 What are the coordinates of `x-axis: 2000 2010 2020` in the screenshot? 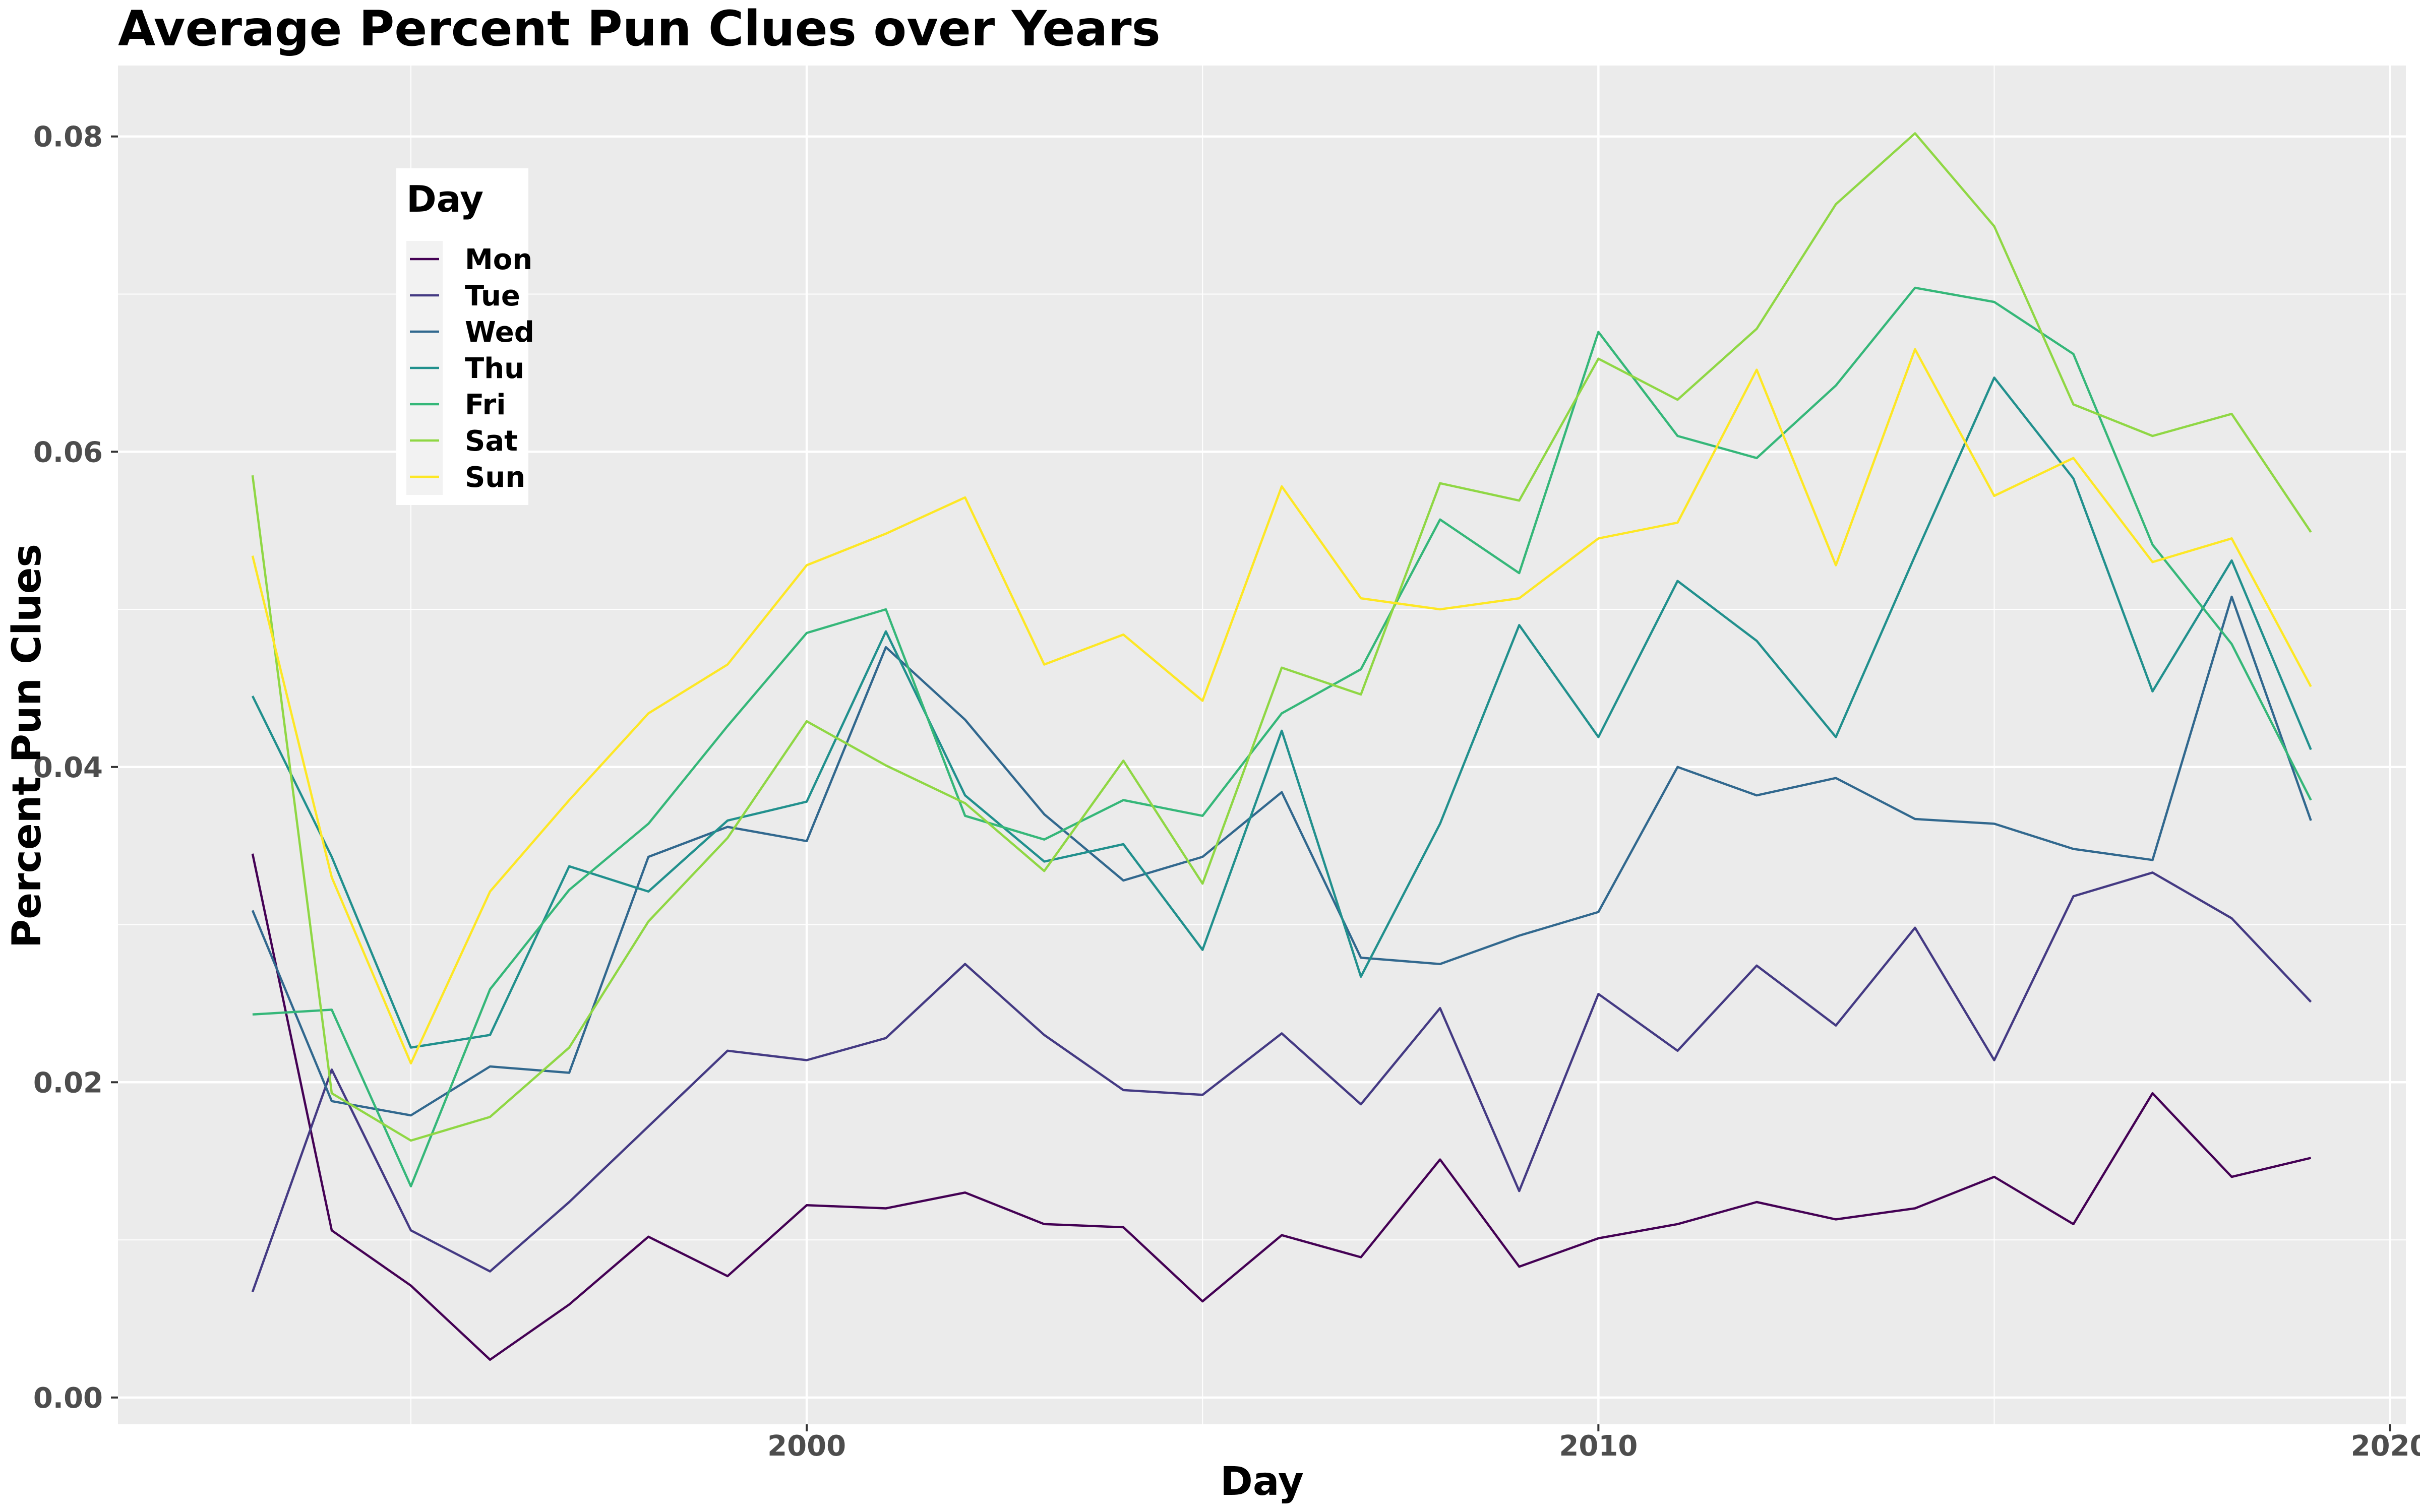 It's located at (1593, 1443).